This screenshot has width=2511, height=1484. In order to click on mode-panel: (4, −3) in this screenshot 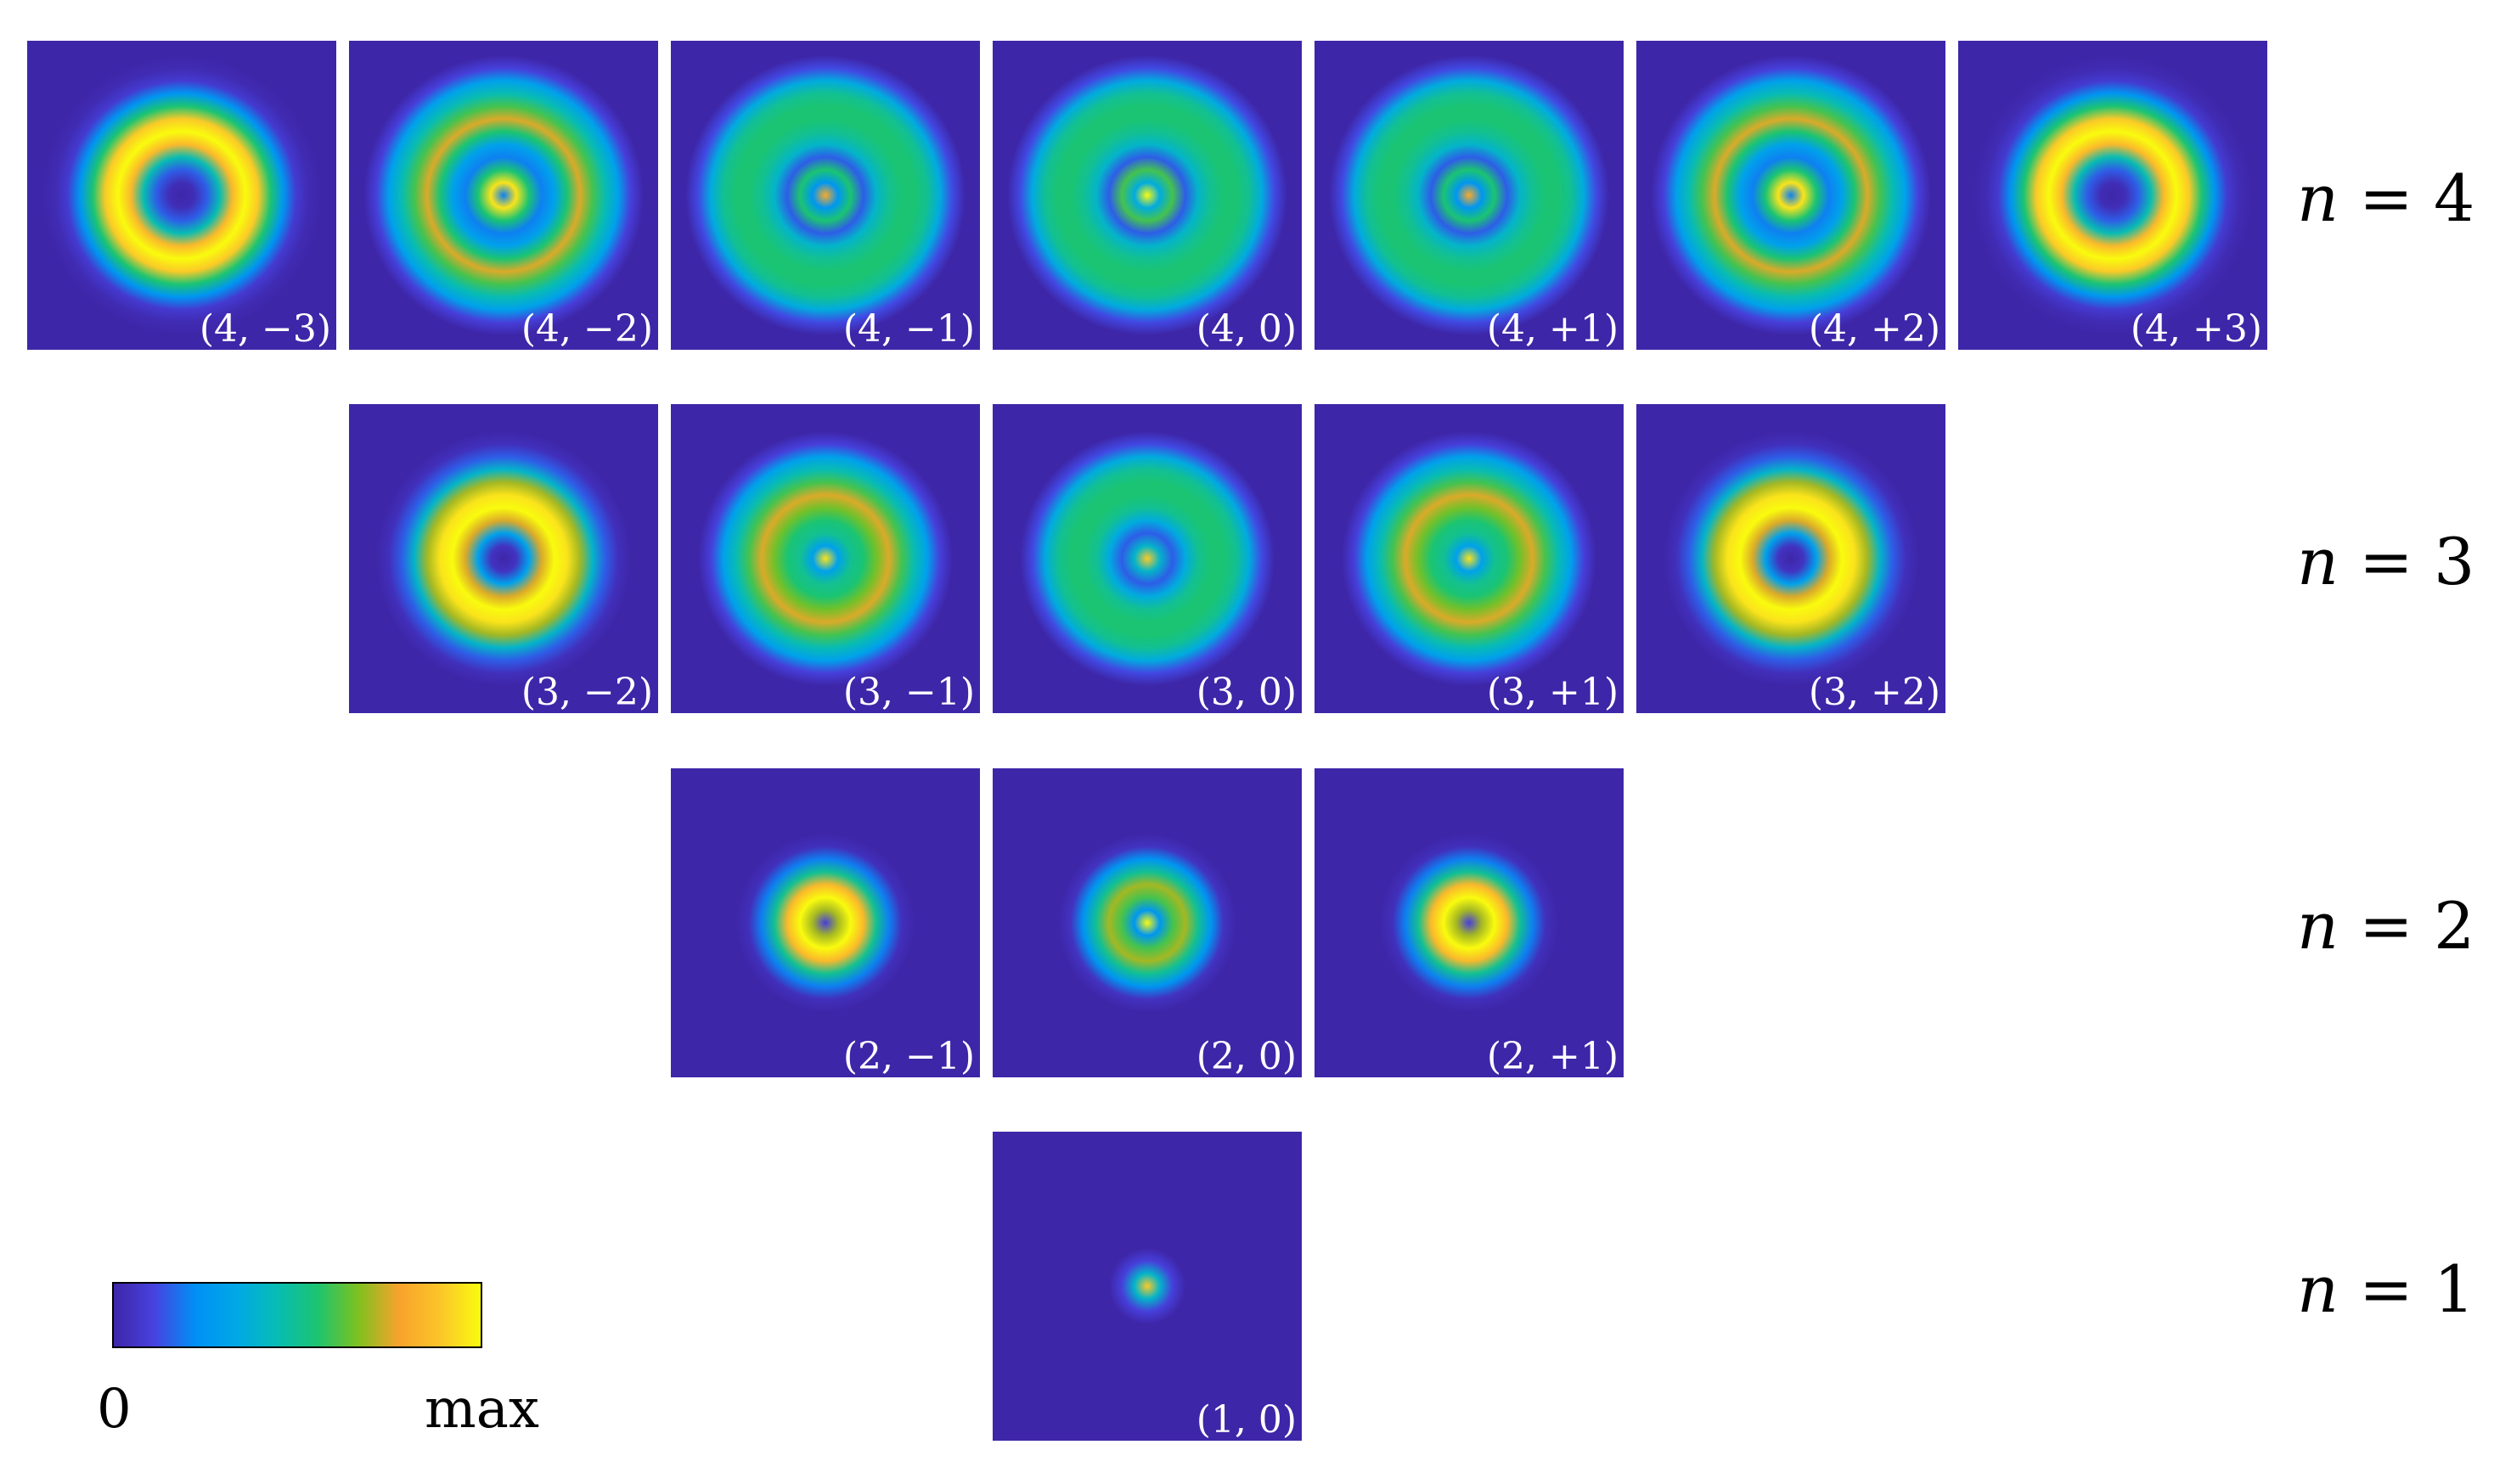, I will do `click(182, 195)`.